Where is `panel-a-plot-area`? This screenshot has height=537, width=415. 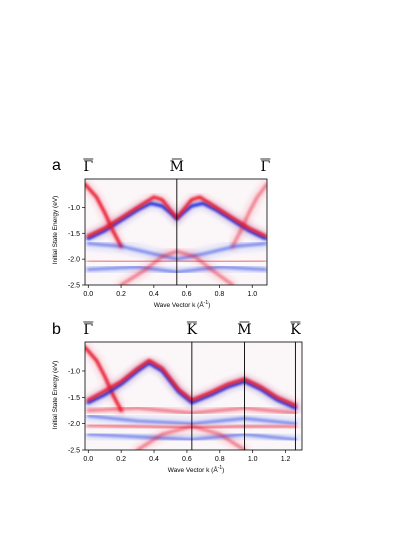
panel-a-plot-area is located at coordinates (176, 232).